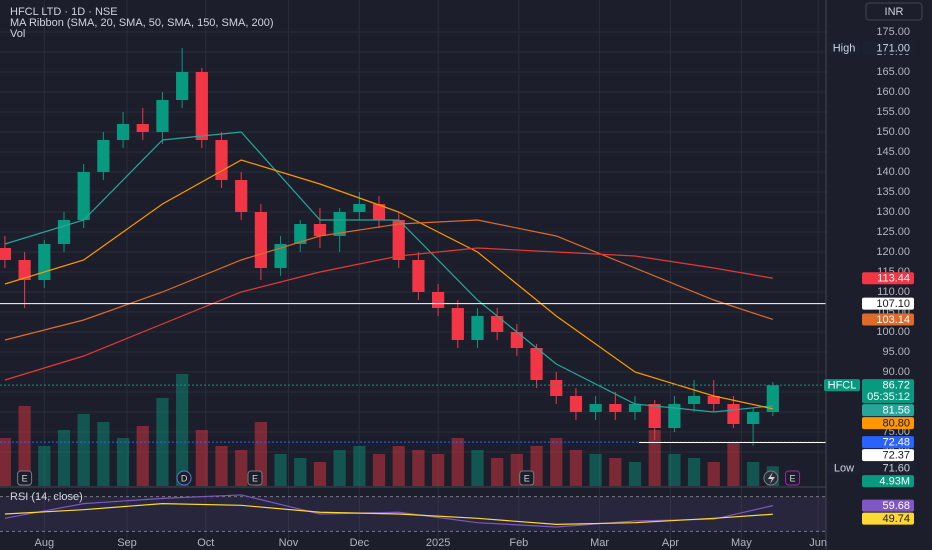  Describe the element at coordinates (893, 72) in the screenshot. I see `y-tick-label: 165.00` at that location.